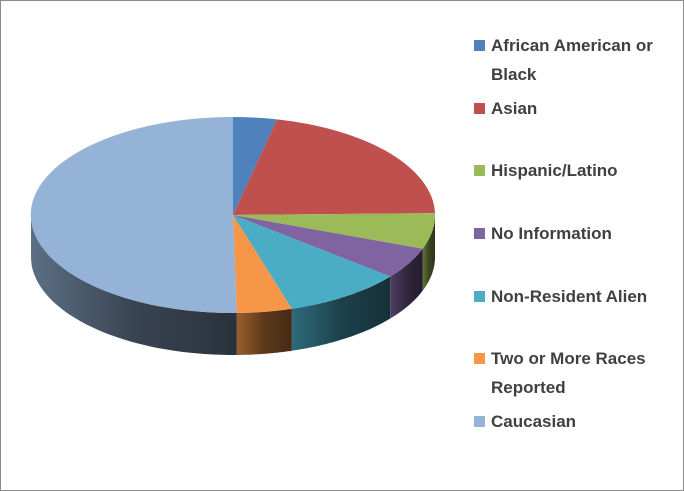 The image size is (684, 491). I want to click on legend-label: Hispanic/Latino, so click(554, 170).